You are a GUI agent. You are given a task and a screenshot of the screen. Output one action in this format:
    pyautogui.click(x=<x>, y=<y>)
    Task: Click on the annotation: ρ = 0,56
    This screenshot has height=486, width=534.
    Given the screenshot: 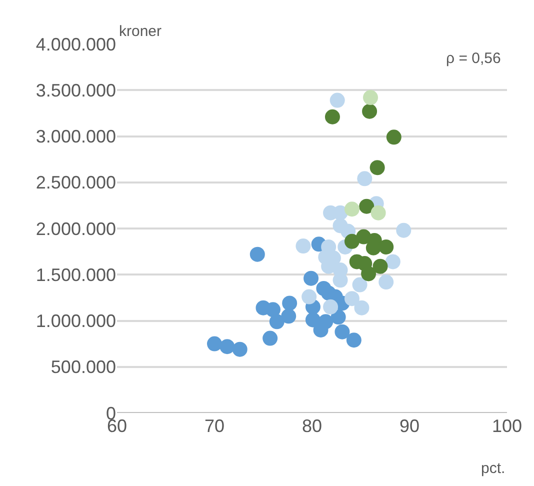 What is the action you would take?
    pyautogui.click(x=473, y=58)
    